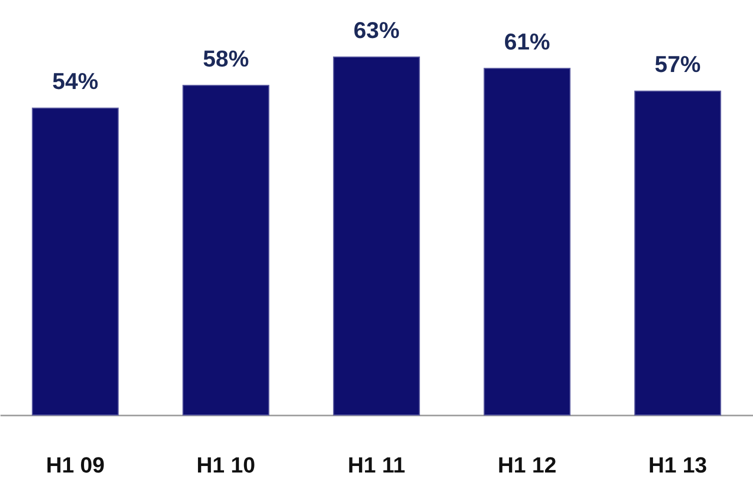  What do you see at coordinates (527, 465) in the screenshot?
I see `x-tick-label: H1 12` at bounding box center [527, 465].